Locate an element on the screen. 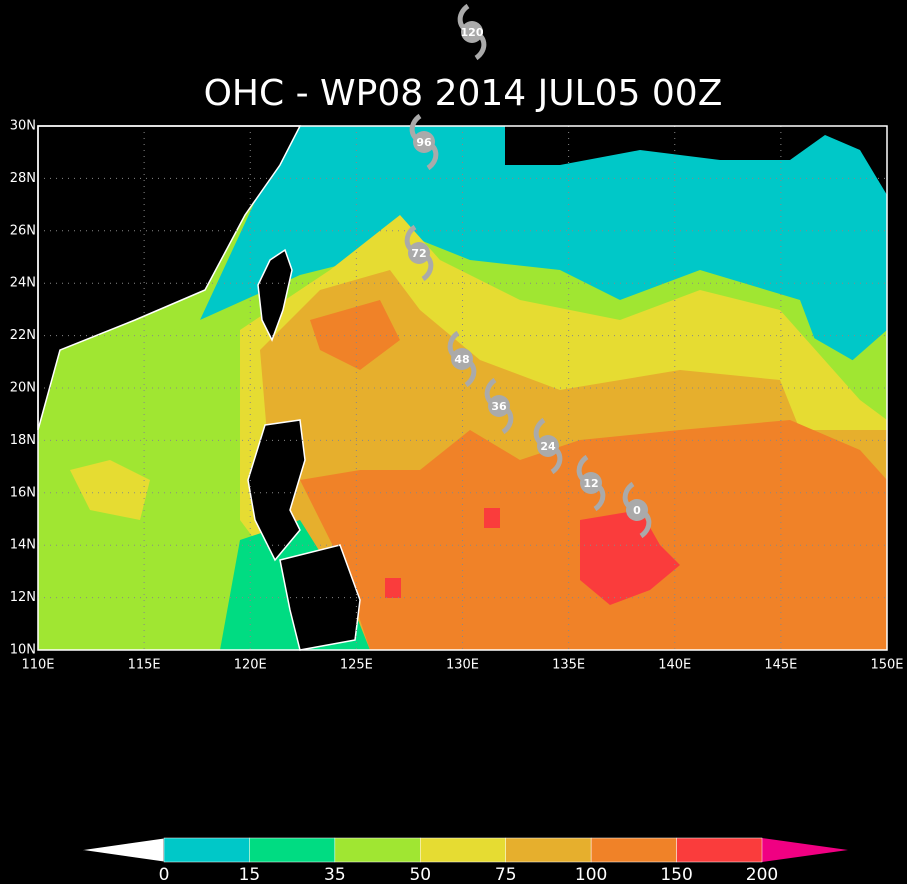 This screenshot has height=884, width=907. colorbar-label: 75 is located at coordinates (506, 874).